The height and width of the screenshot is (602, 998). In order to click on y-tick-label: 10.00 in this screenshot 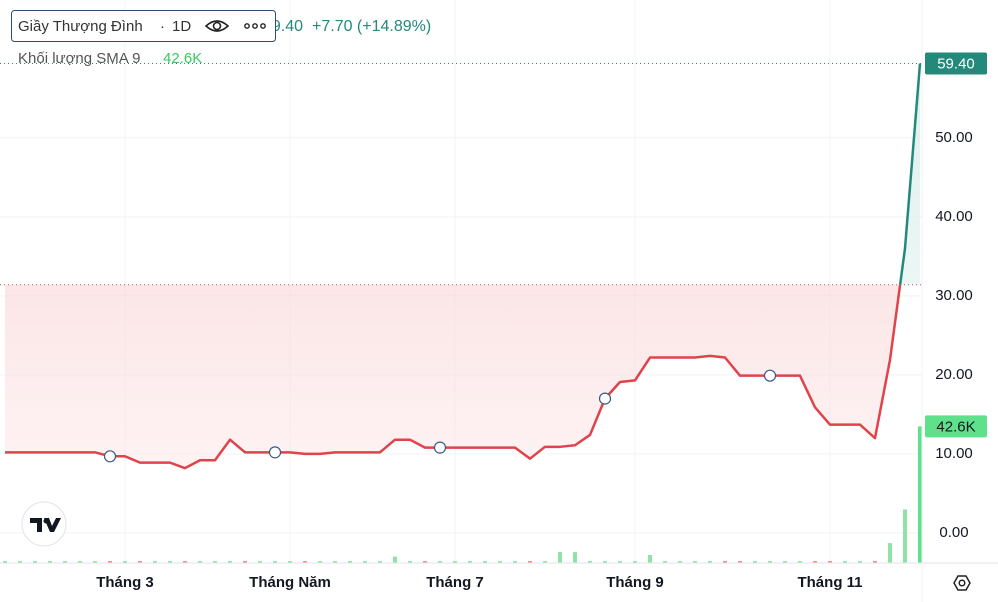, I will do `click(954, 453)`.